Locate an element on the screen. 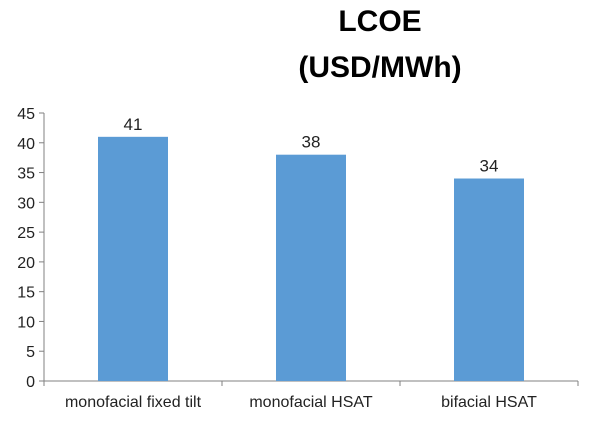 The width and height of the screenshot is (600, 434). data-label: 38 is located at coordinates (311, 142).